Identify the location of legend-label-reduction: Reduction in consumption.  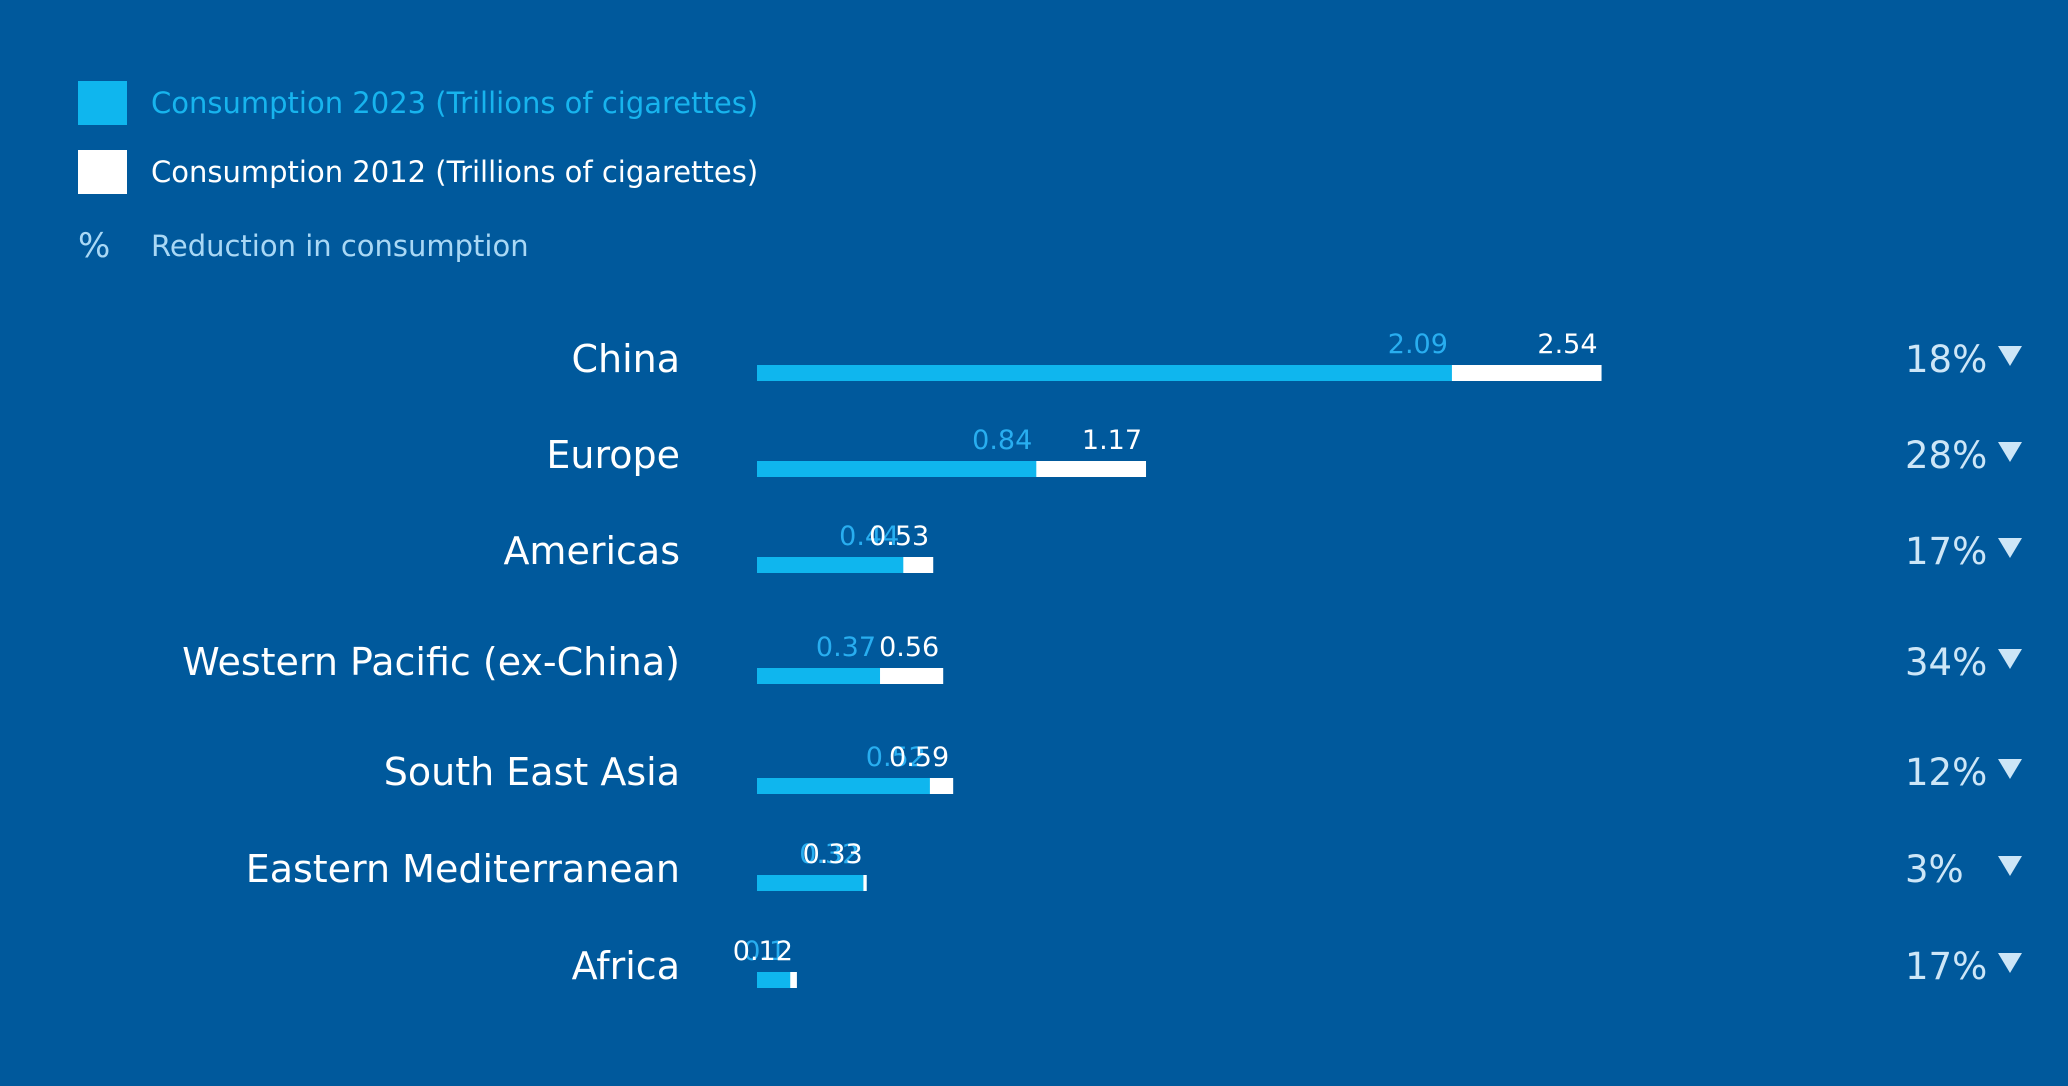
(340, 246).